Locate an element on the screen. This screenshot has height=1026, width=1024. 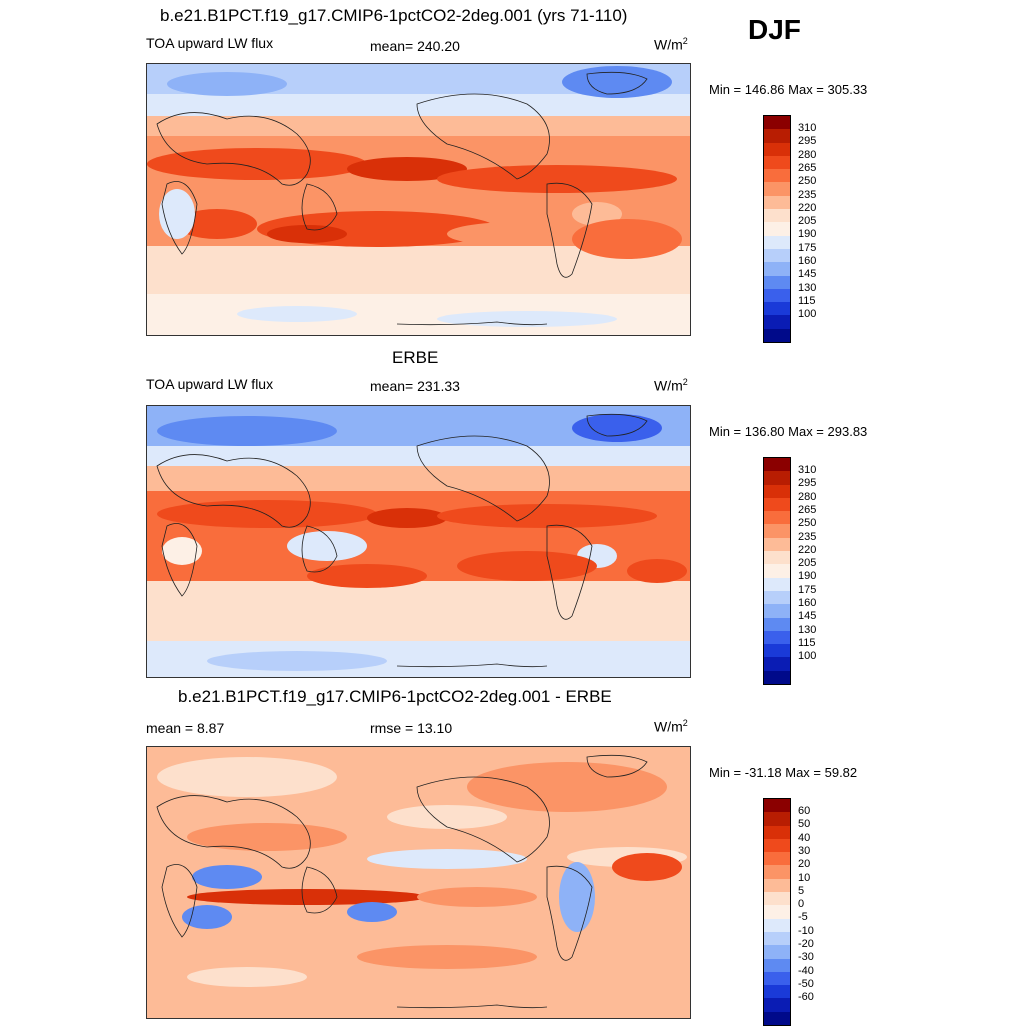
panel3-units: W/m2 is located at coordinates (671, 726).